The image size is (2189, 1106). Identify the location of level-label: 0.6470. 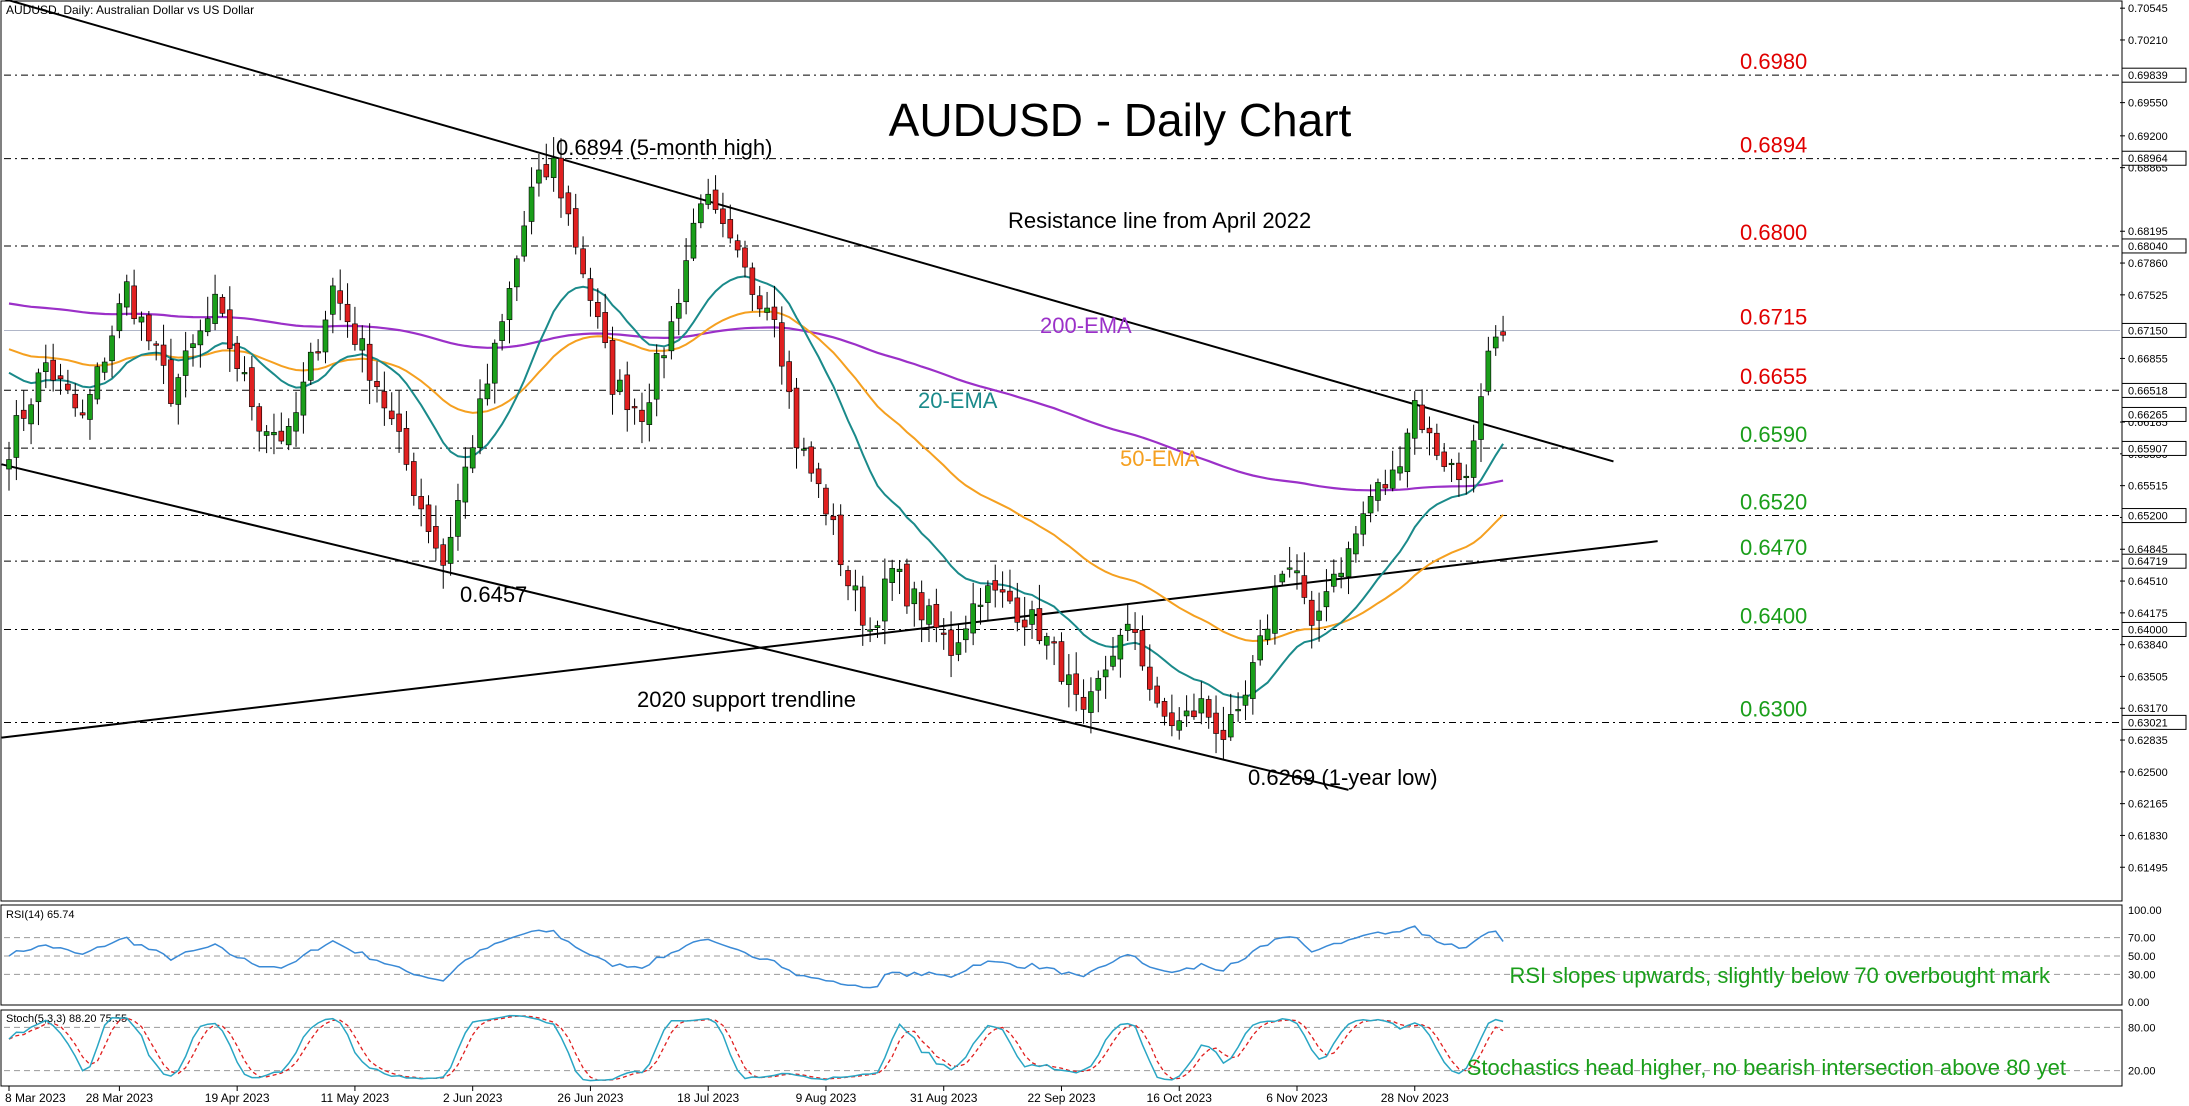
(1773, 547).